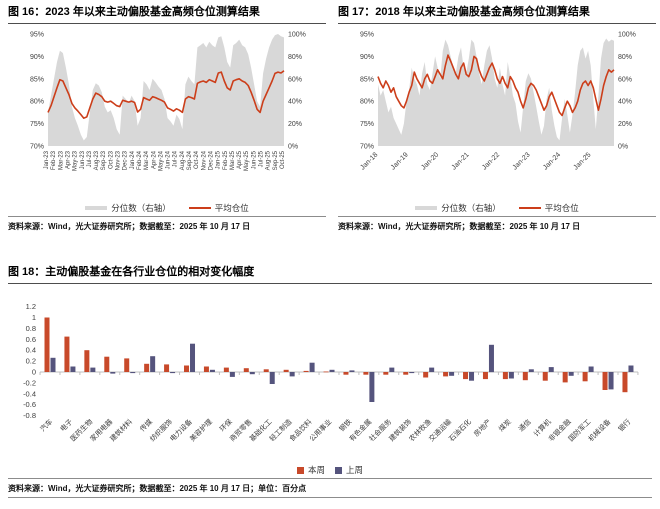 The width and height of the screenshot is (660, 509). Describe the element at coordinates (524, 425) in the screenshot. I see `industry-label: 通信` at that location.